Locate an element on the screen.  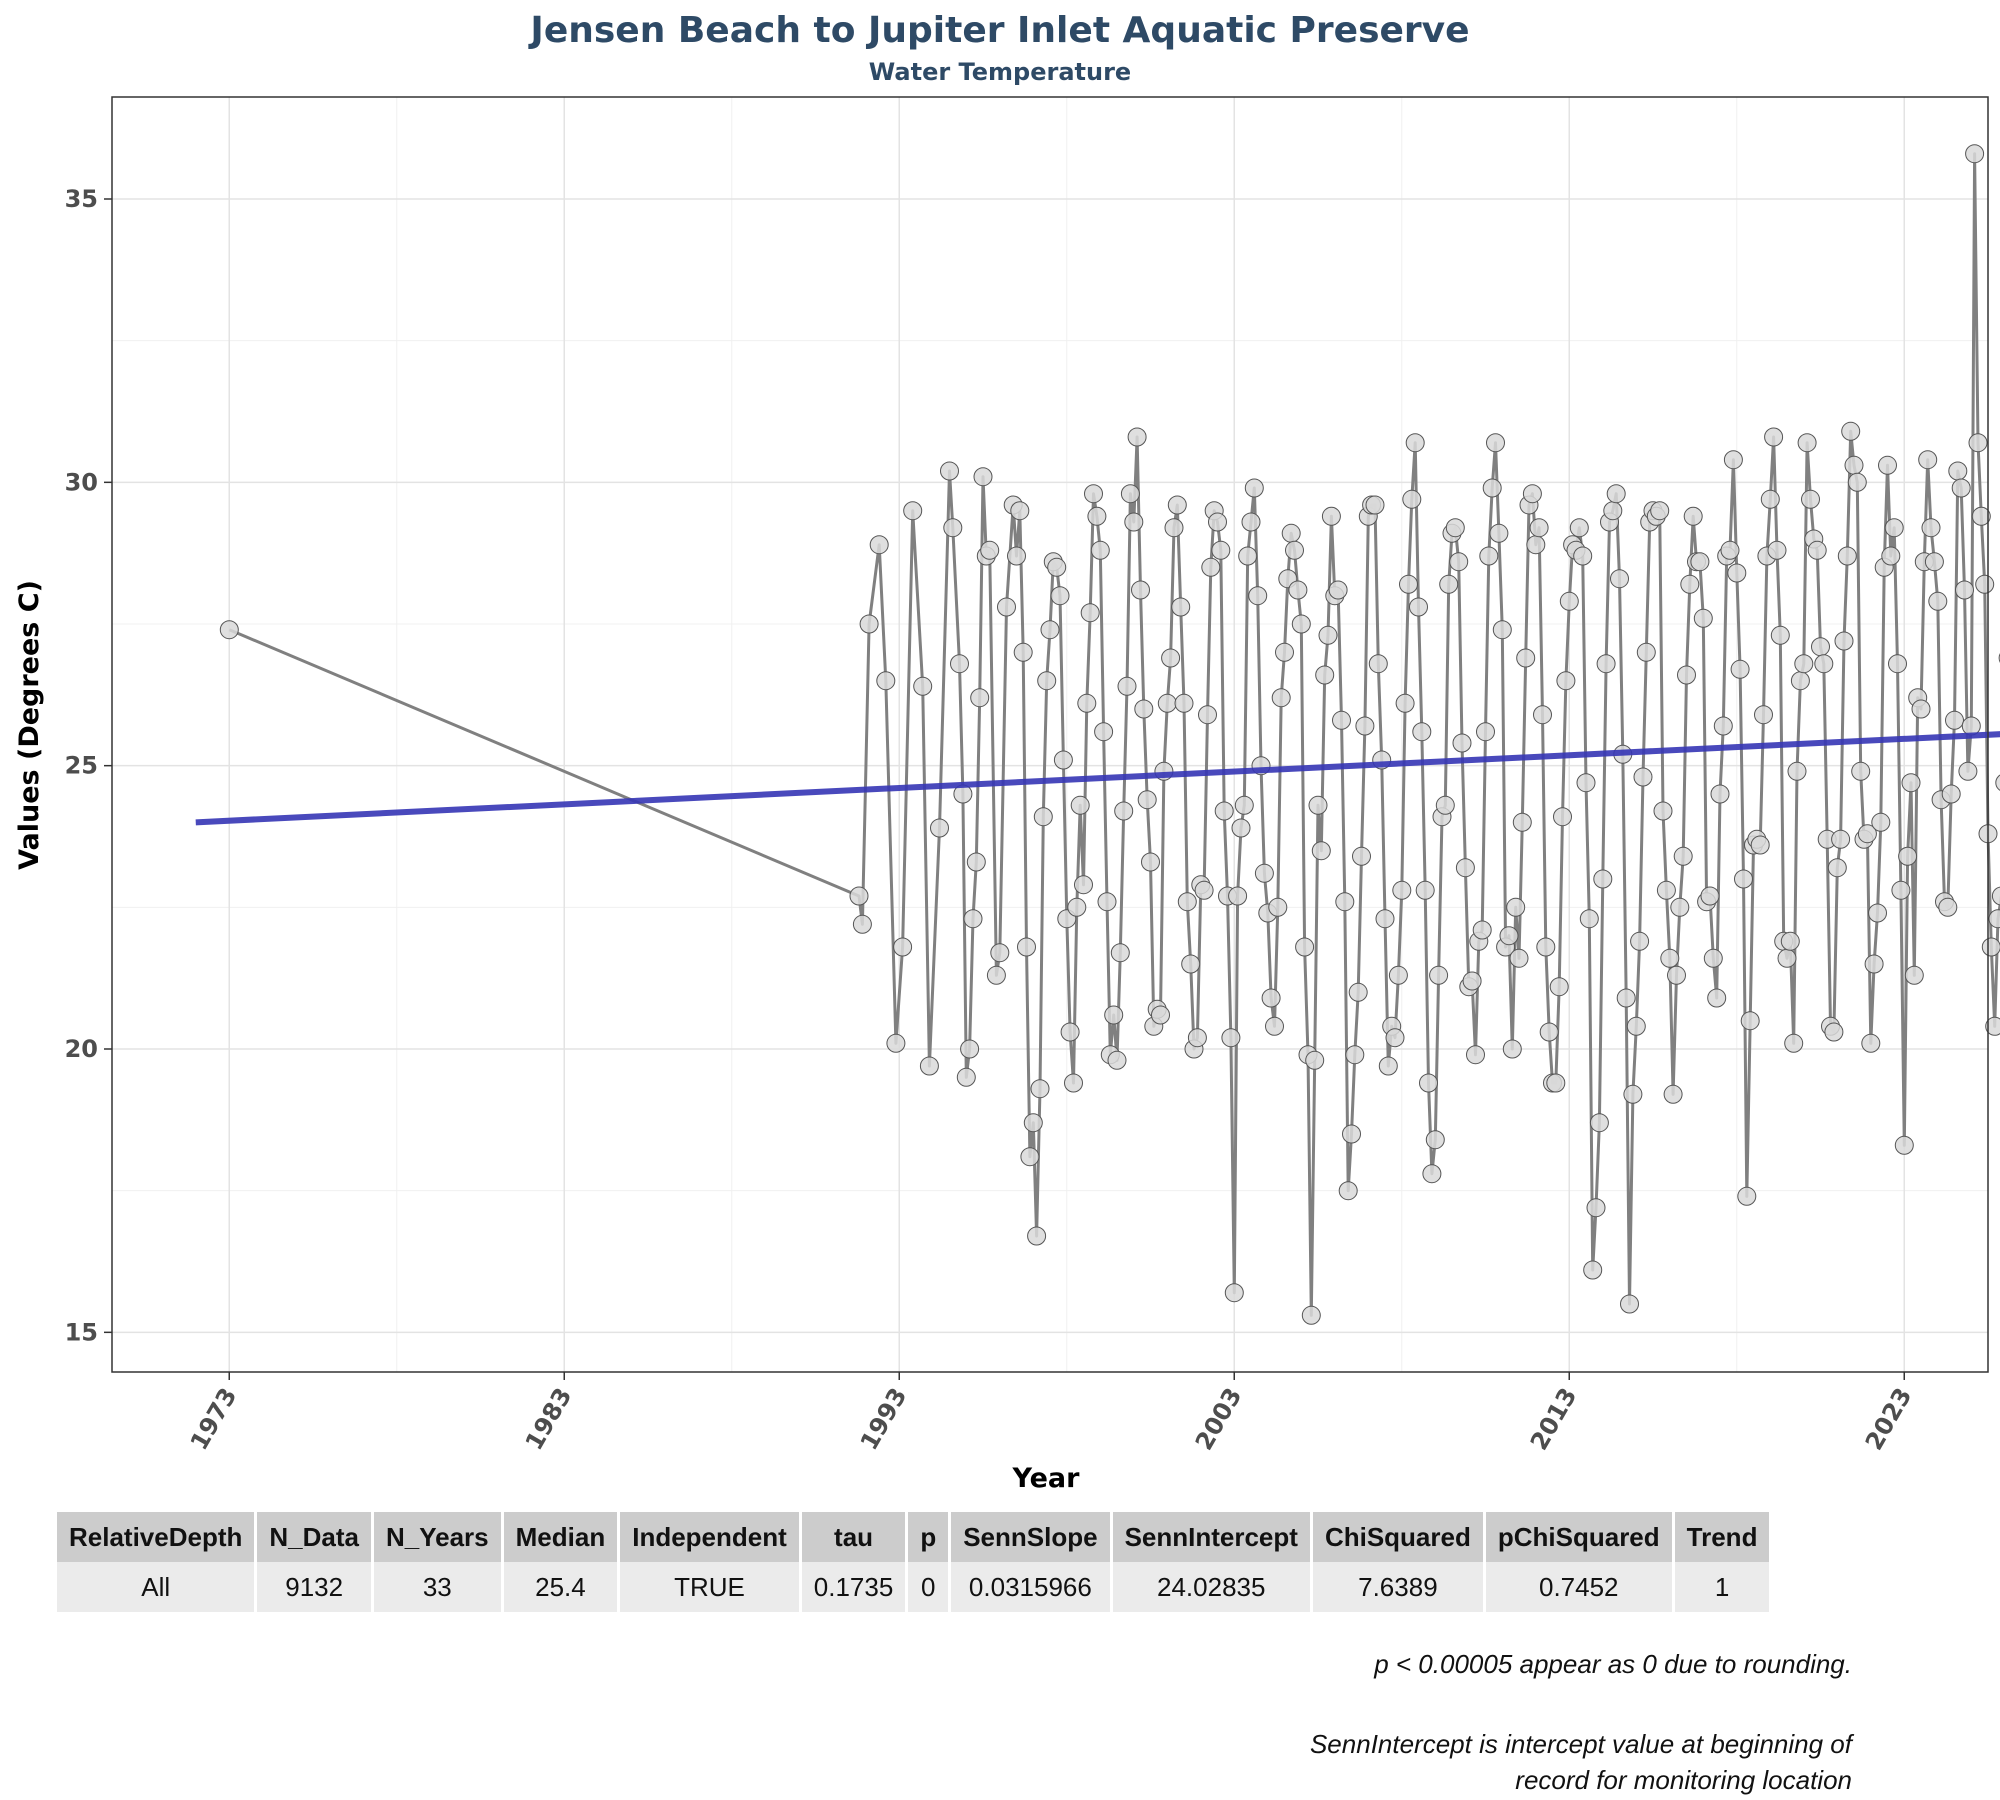
y-tick-label: 30 is located at coordinates (81, 482).